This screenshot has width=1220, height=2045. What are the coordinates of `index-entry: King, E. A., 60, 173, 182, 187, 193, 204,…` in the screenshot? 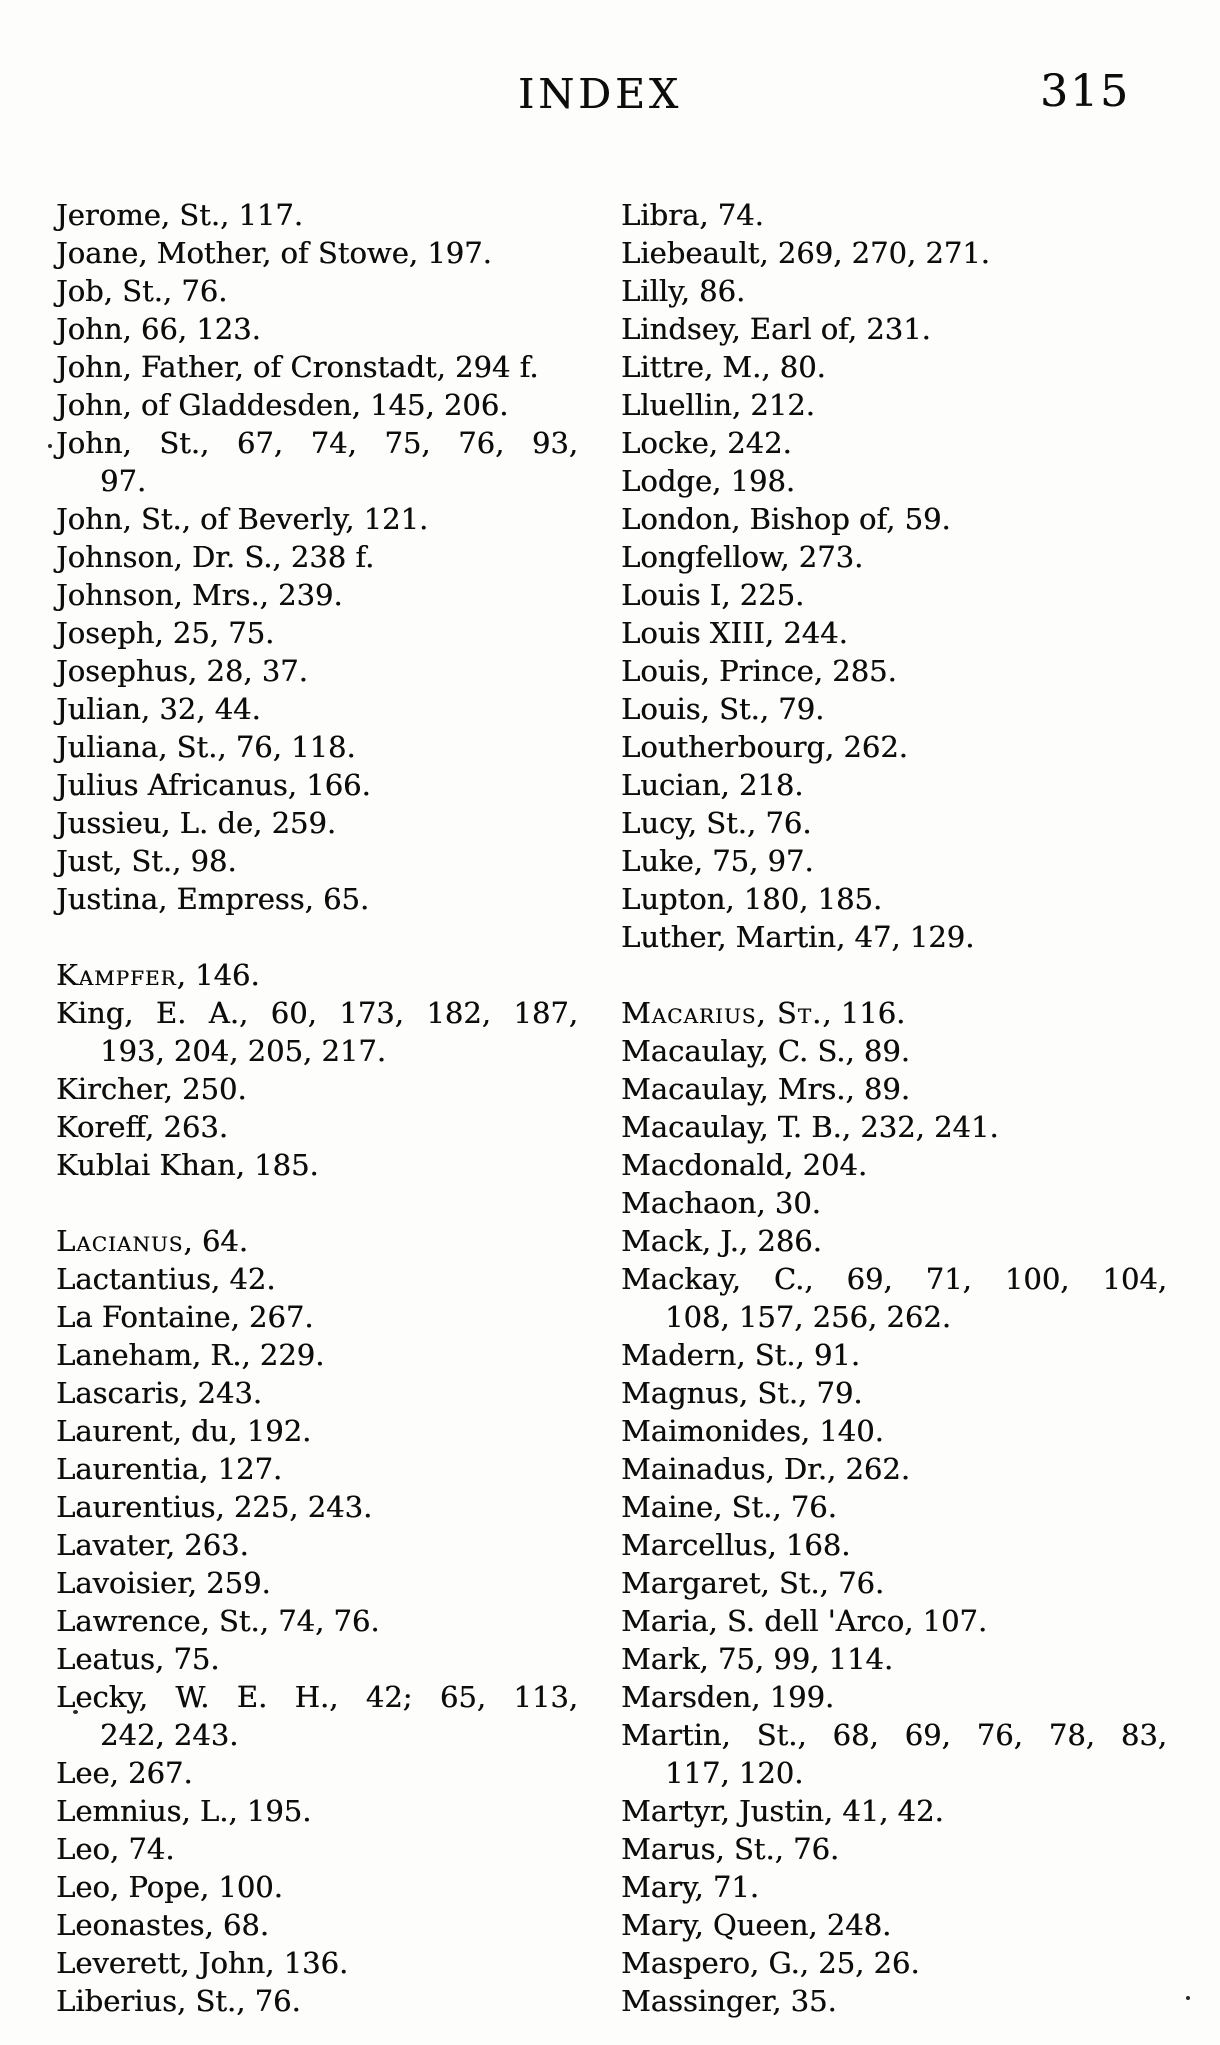 It's located at (317, 1032).